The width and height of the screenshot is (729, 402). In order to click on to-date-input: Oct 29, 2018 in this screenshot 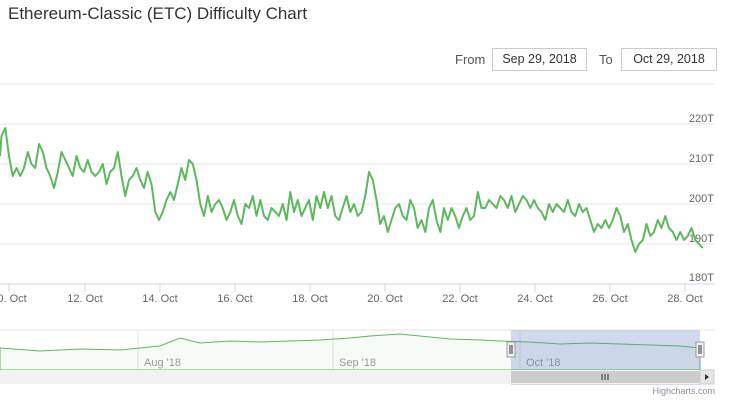, I will do `click(669, 59)`.